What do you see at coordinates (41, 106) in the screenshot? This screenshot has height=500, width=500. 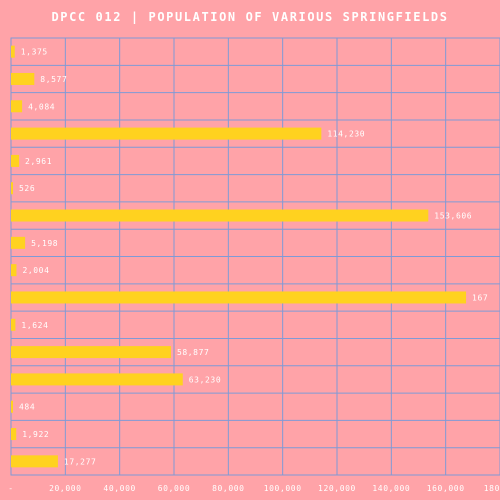 I see `data-label: 4,084` at bounding box center [41, 106].